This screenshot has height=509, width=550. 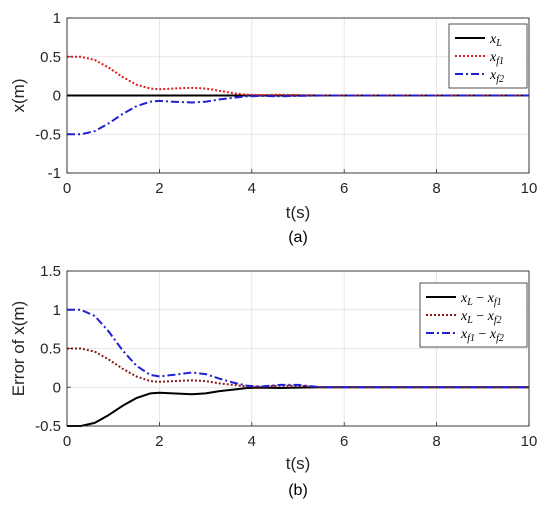 What do you see at coordinates (18, 96) in the screenshot?
I see `y-axis-label: x(m)` at bounding box center [18, 96].